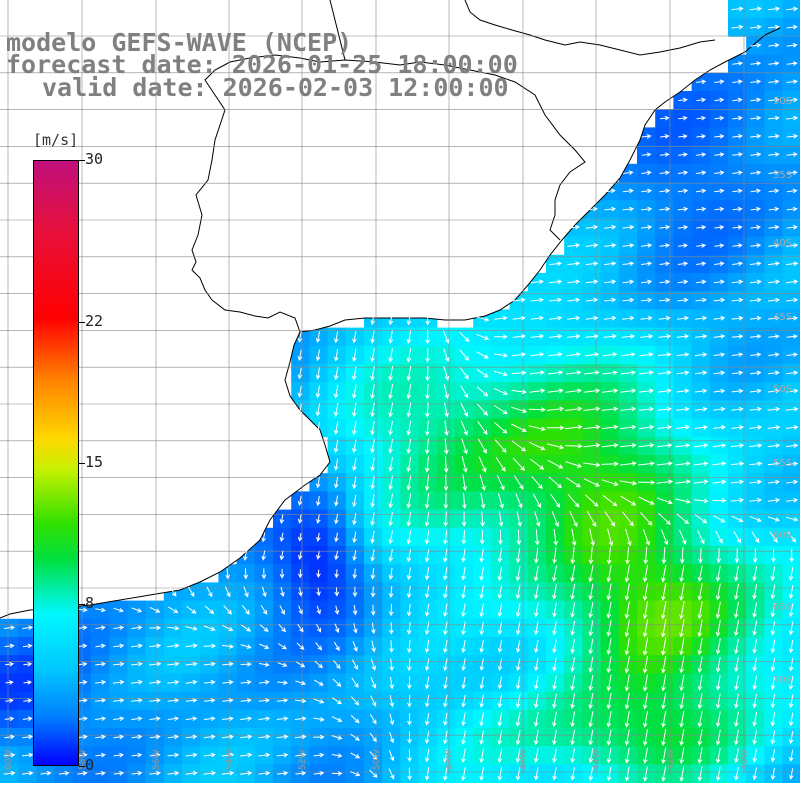 This screenshot has width=800, height=800. What do you see at coordinates (782, 535) in the screenshot?
I see `latitude-label: 60S` at bounding box center [782, 535].